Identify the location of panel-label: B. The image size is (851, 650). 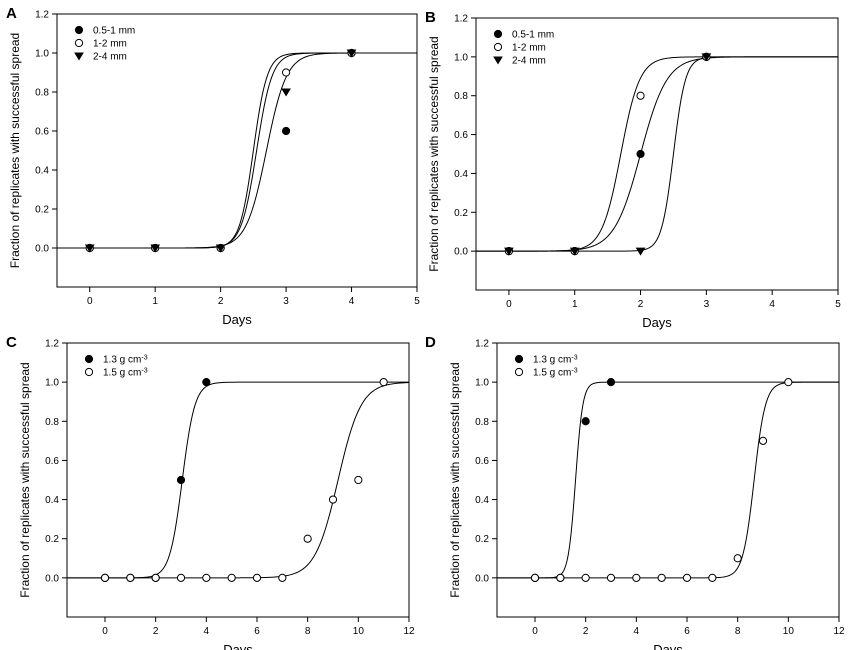
(430, 17).